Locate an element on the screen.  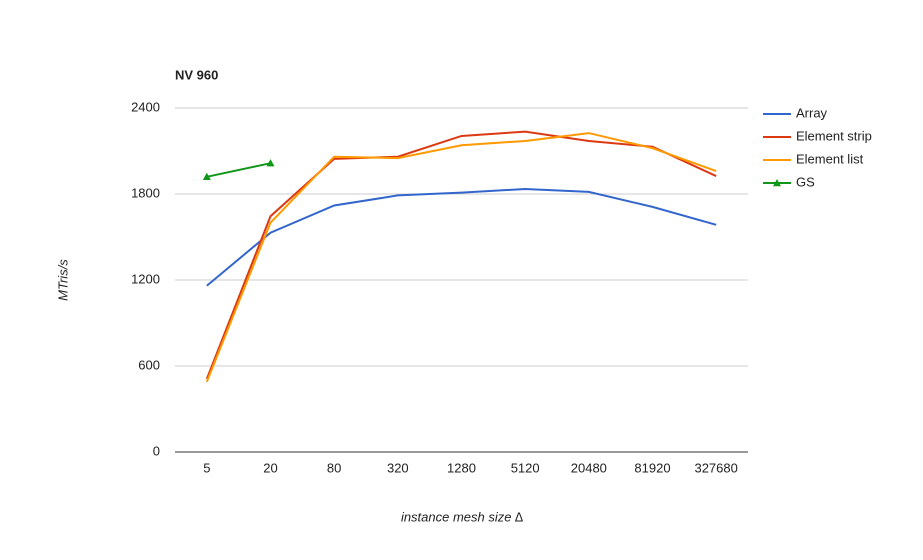
x-tick-label: 1280 is located at coordinates (461, 467).